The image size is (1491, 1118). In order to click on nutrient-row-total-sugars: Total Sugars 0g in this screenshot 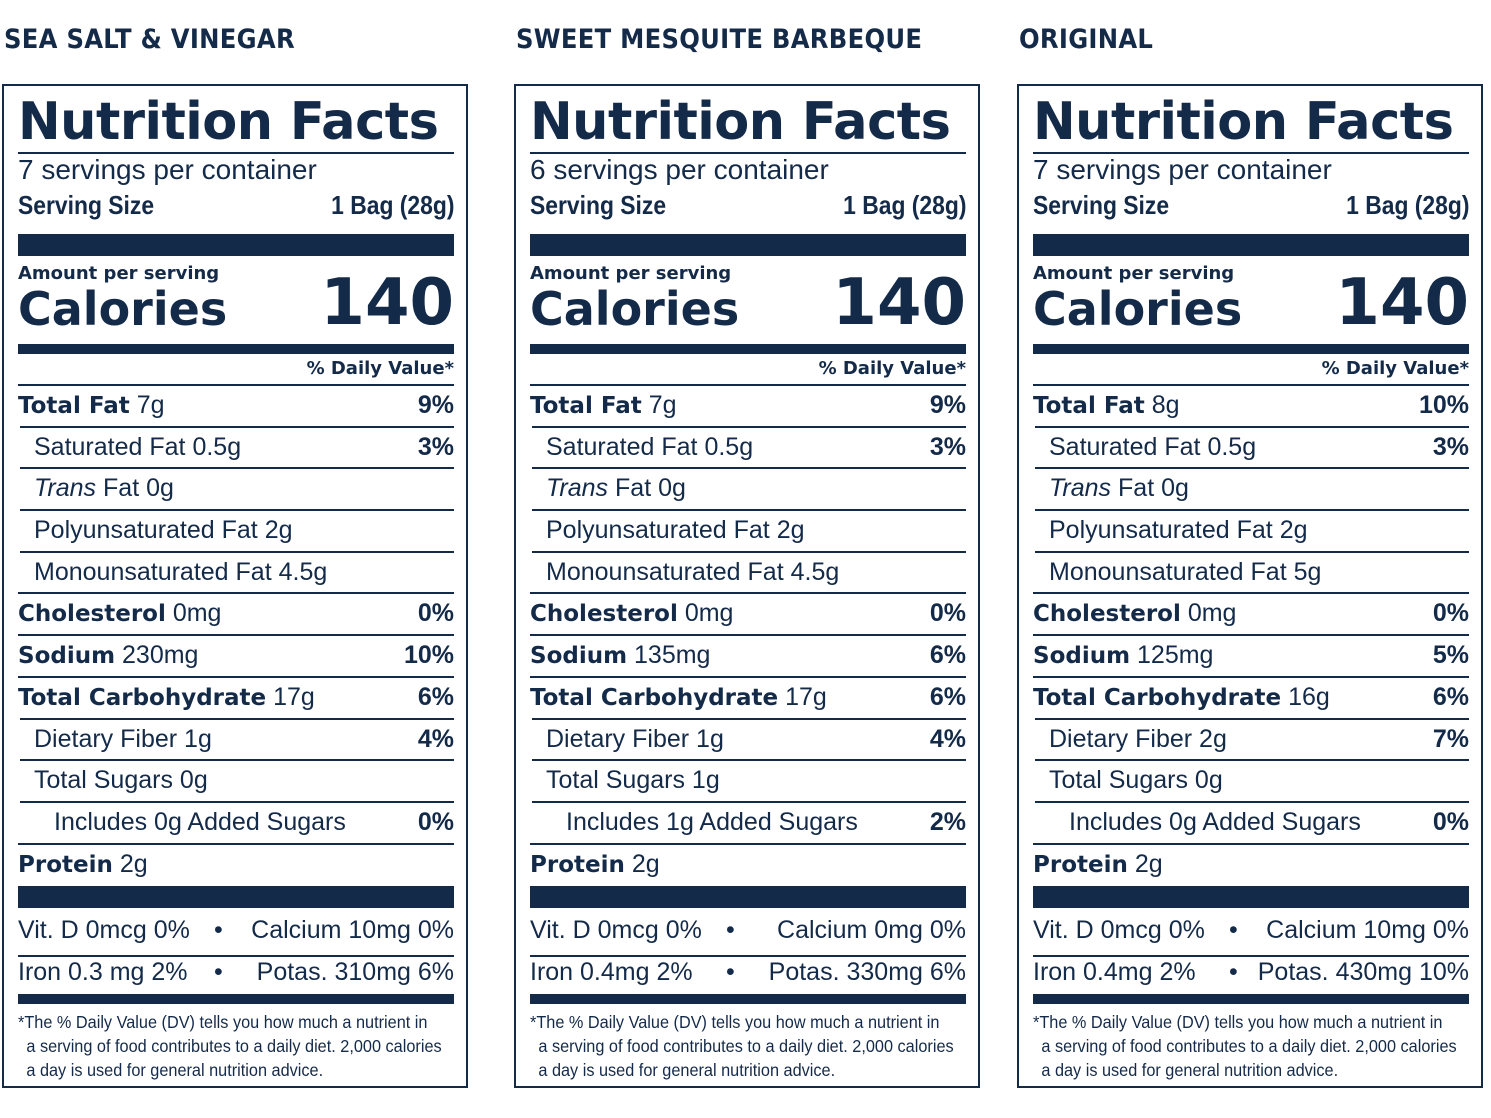, I will do `click(237, 780)`.